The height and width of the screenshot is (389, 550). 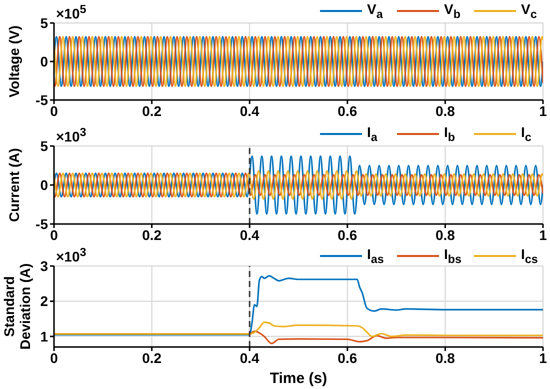 What do you see at coordinates (530, 256) in the screenshot?
I see `legend-label: I$_{cs}$` at bounding box center [530, 256].